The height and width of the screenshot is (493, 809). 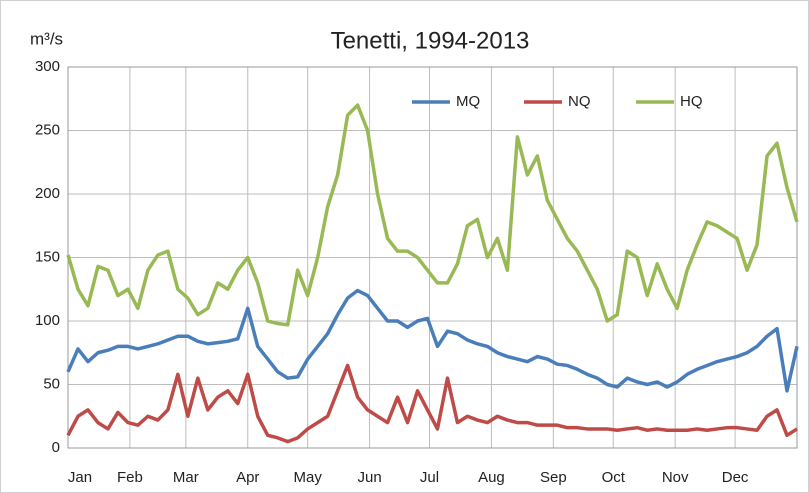 I want to click on y-tick-label: 150, so click(x=47, y=256).